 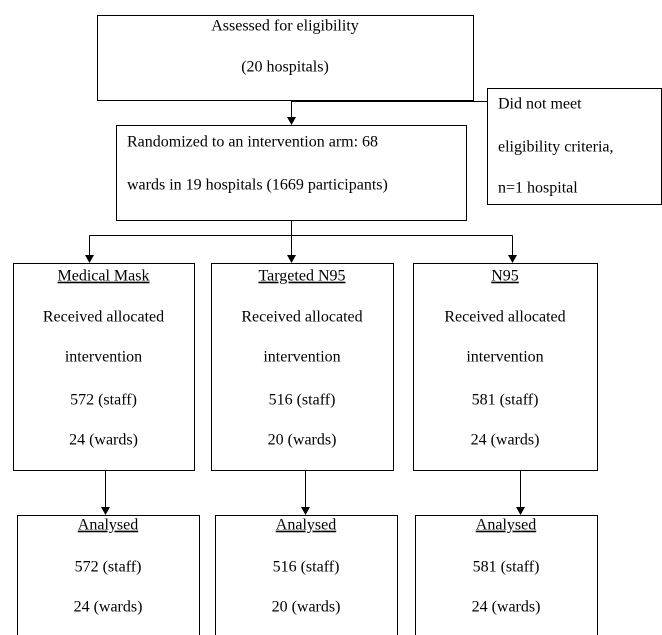 I want to click on analysis-wards: 20 (wards), so click(x=306, y=607).